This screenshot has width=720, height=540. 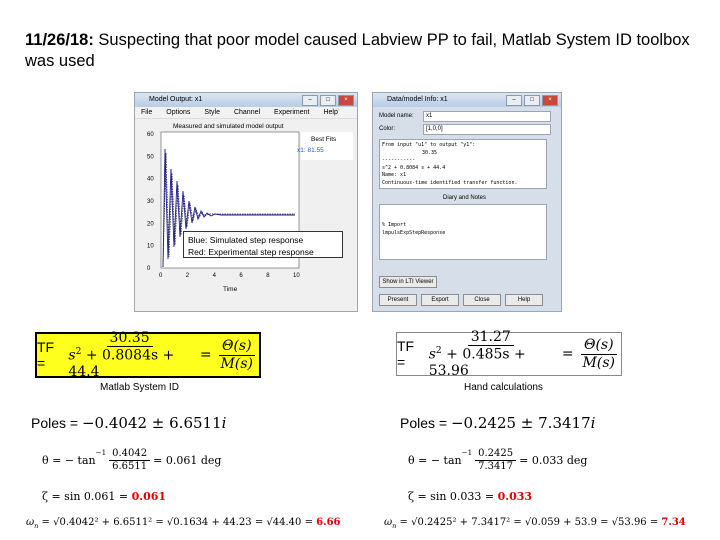 What do you see at coordinates (230, 289) in the screenshot?
I see `xlabel: Time` at bounding box center [230, 289].